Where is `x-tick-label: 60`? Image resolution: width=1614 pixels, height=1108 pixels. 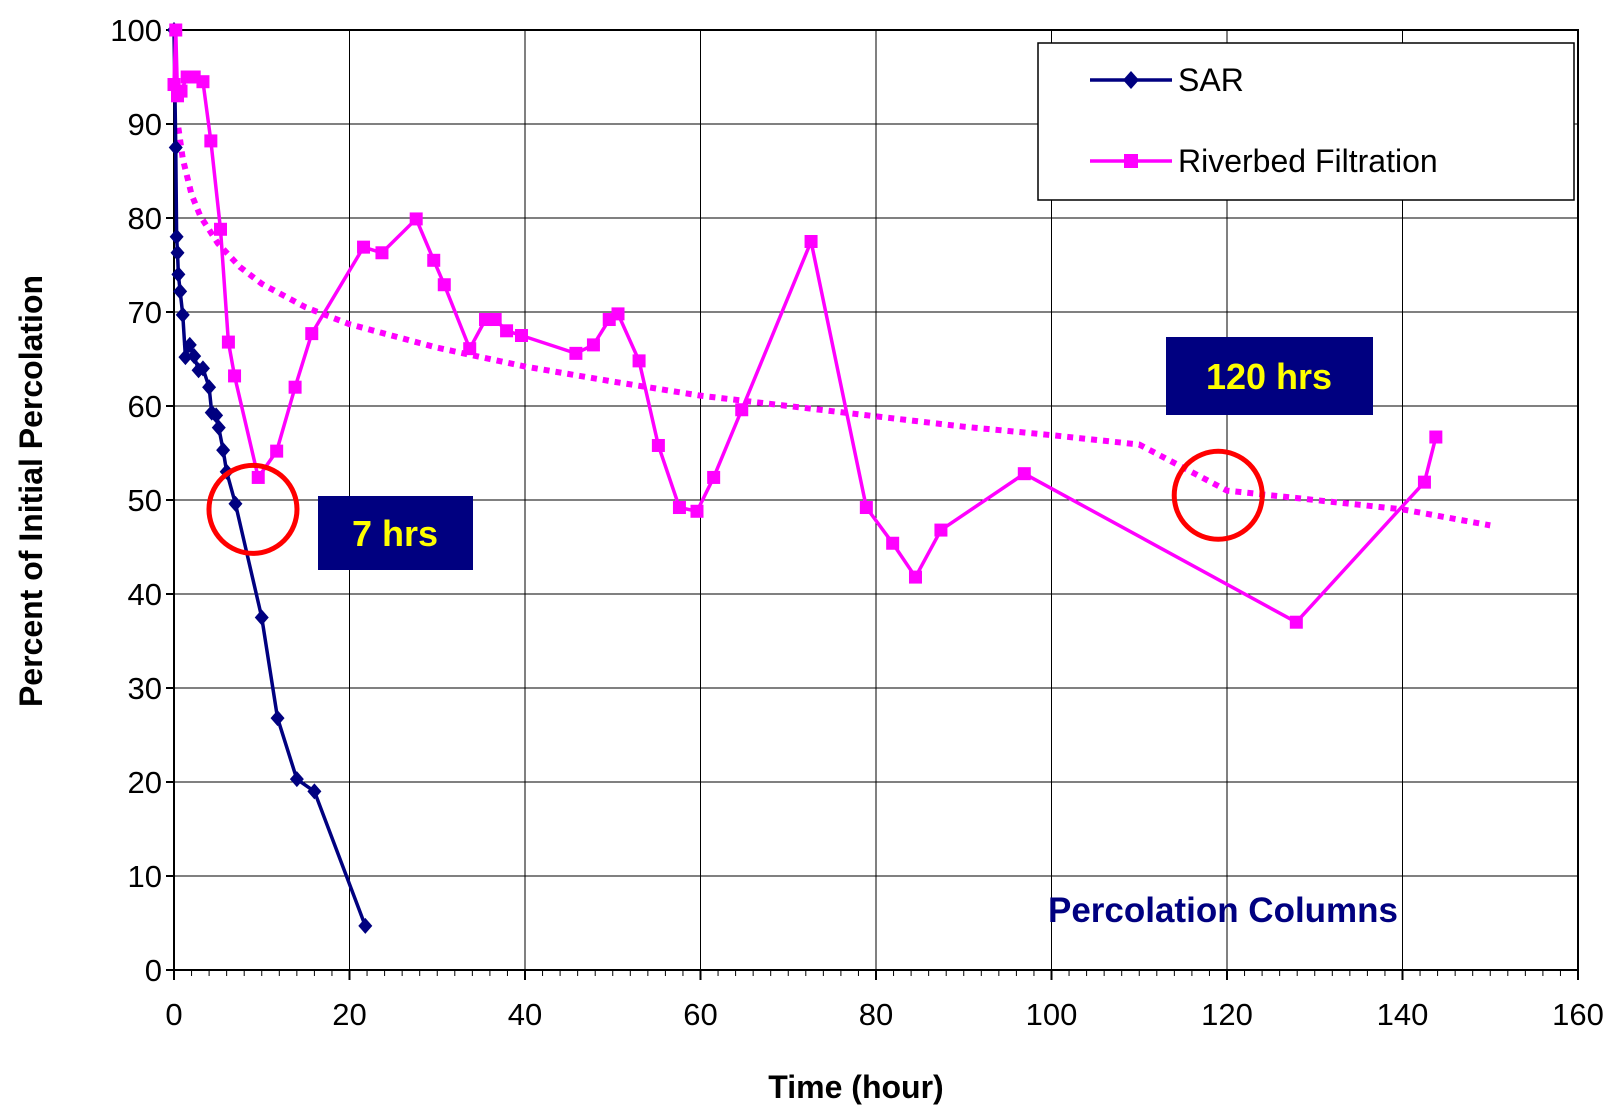
x-tick-label: 60 is located at coordinates (700, 1014).